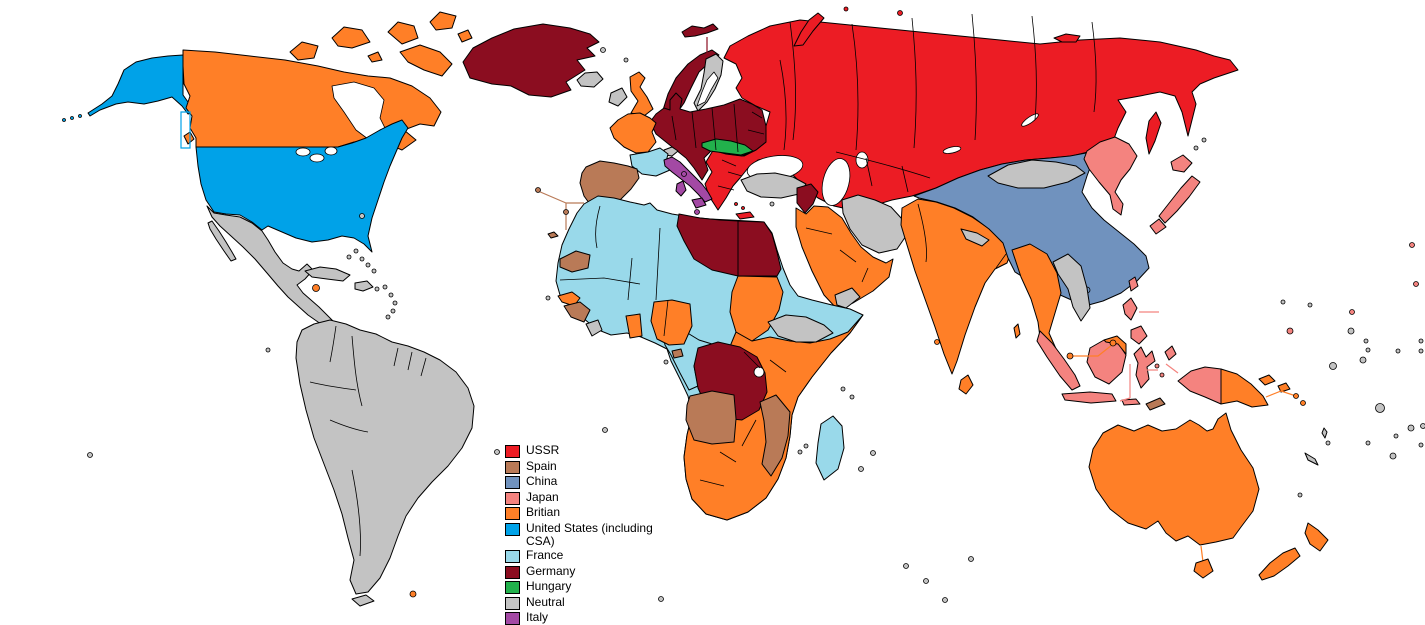 This screenshot has height=625, width=1425. What do you see at coordinates (707, 245) in the screenshot?
I see `region-libya` at bounding box center [707, 245].